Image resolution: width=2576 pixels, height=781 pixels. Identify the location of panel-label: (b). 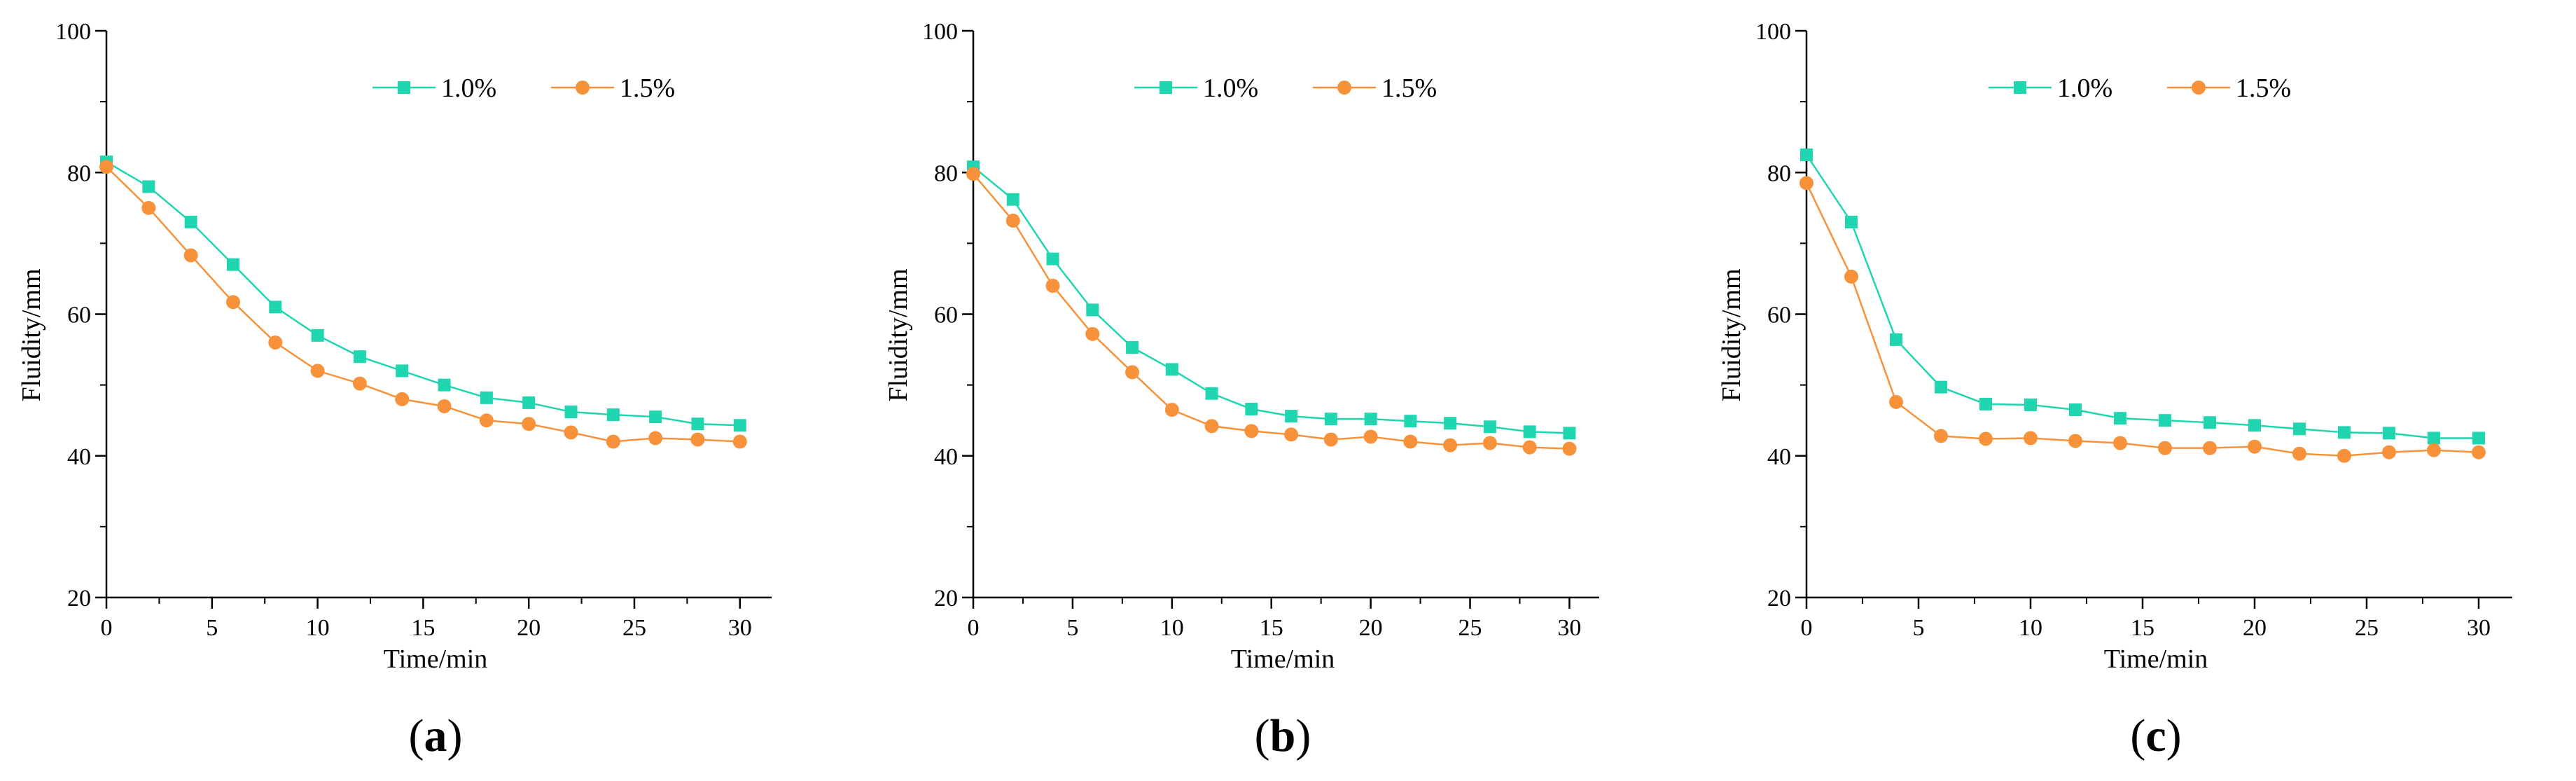
(1283, 735).